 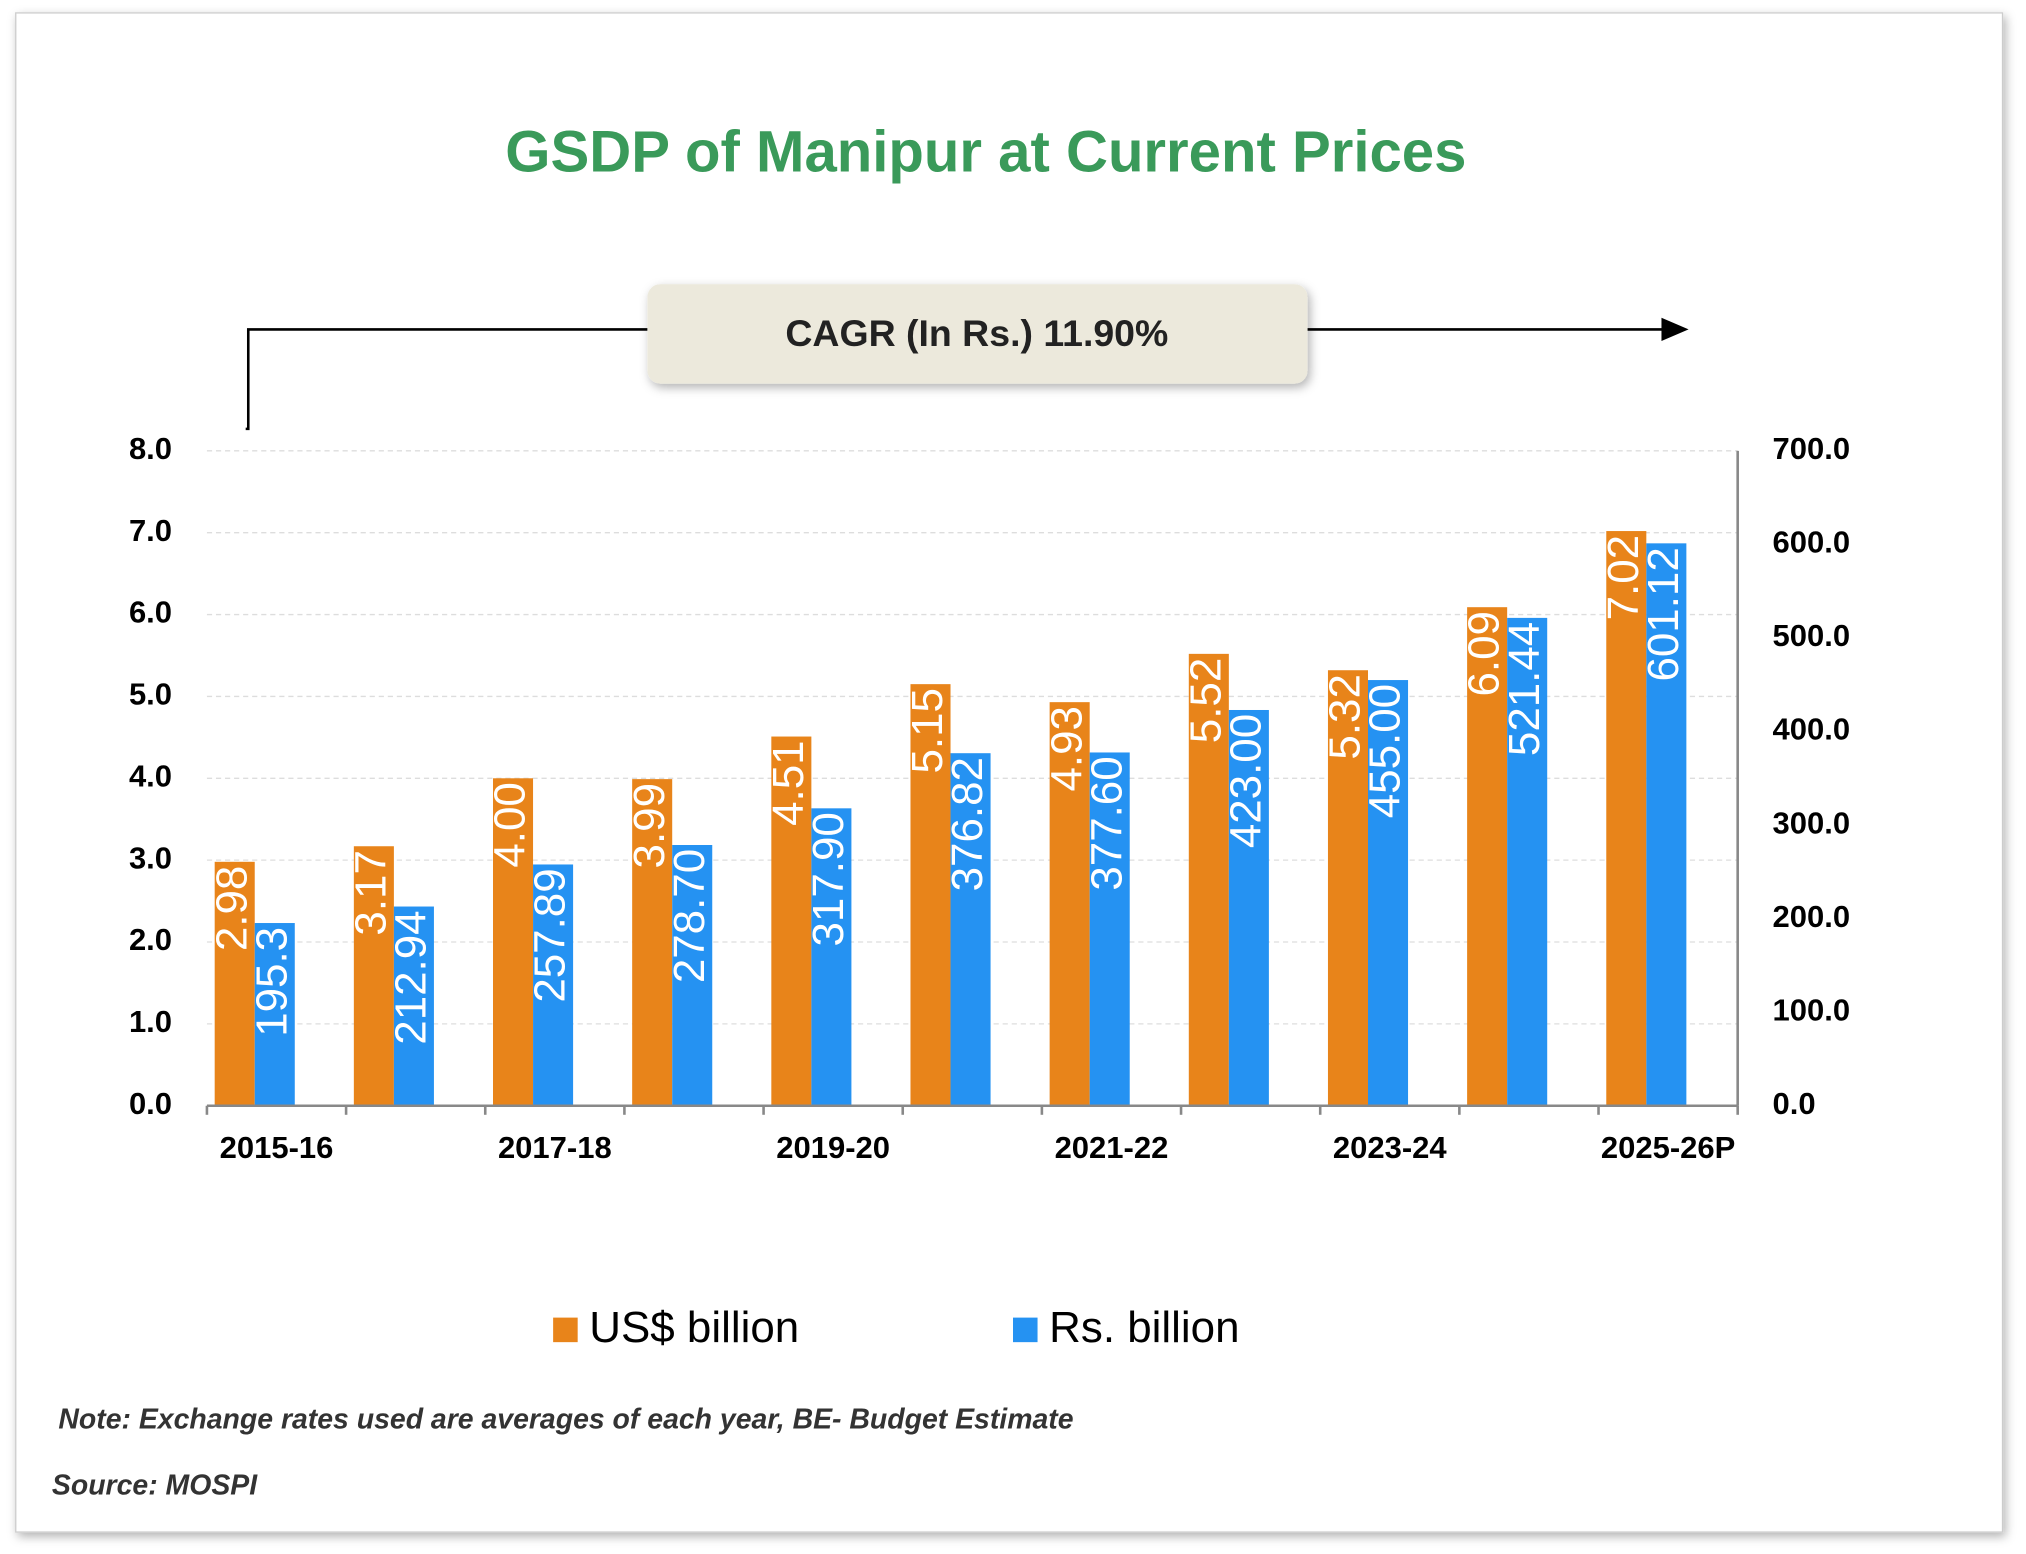 What do you see at coordinates (1812, 729) in the screenshot?
I see `y2-tick-label: 400.0` at bounding box center [1812, 729].